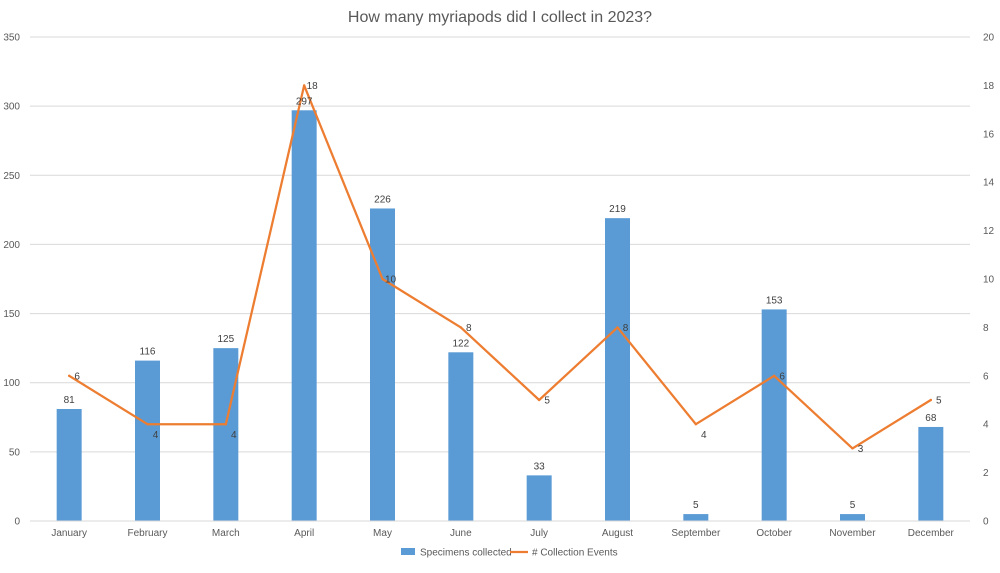  What do you see at coordinates (931, 418) in the screenshot?
I see `bar-data-label: 68` at bounding box center [931, 418].